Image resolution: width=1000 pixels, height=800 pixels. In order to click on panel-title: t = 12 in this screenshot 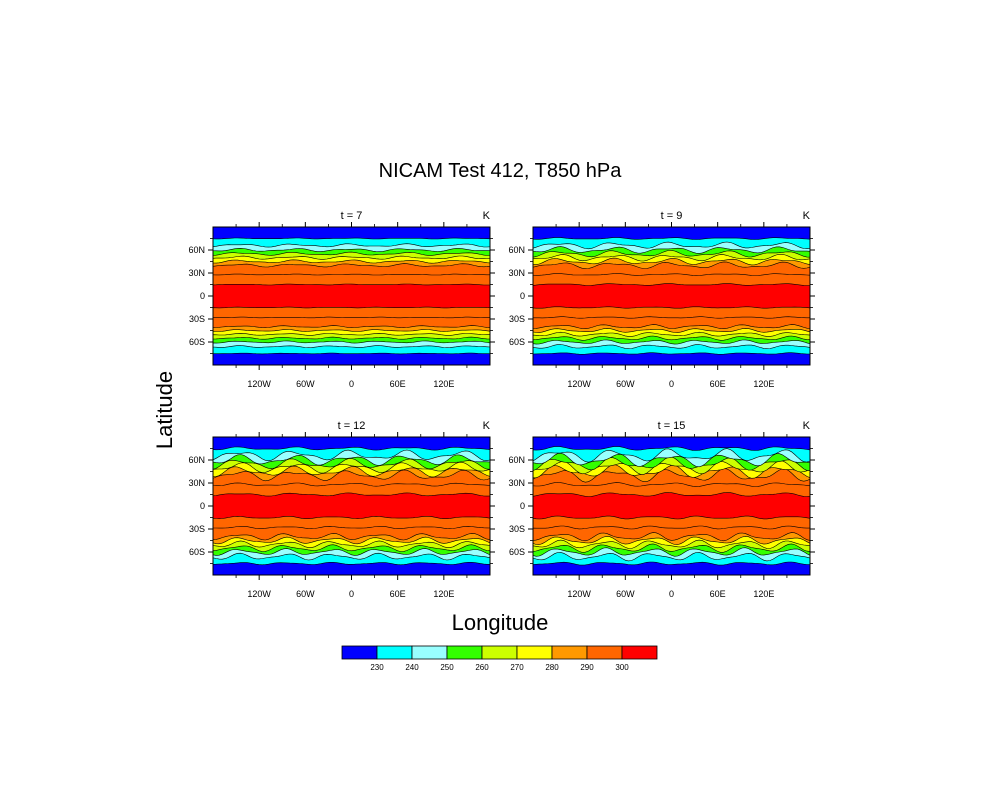, I will do `click(352, 426)`.